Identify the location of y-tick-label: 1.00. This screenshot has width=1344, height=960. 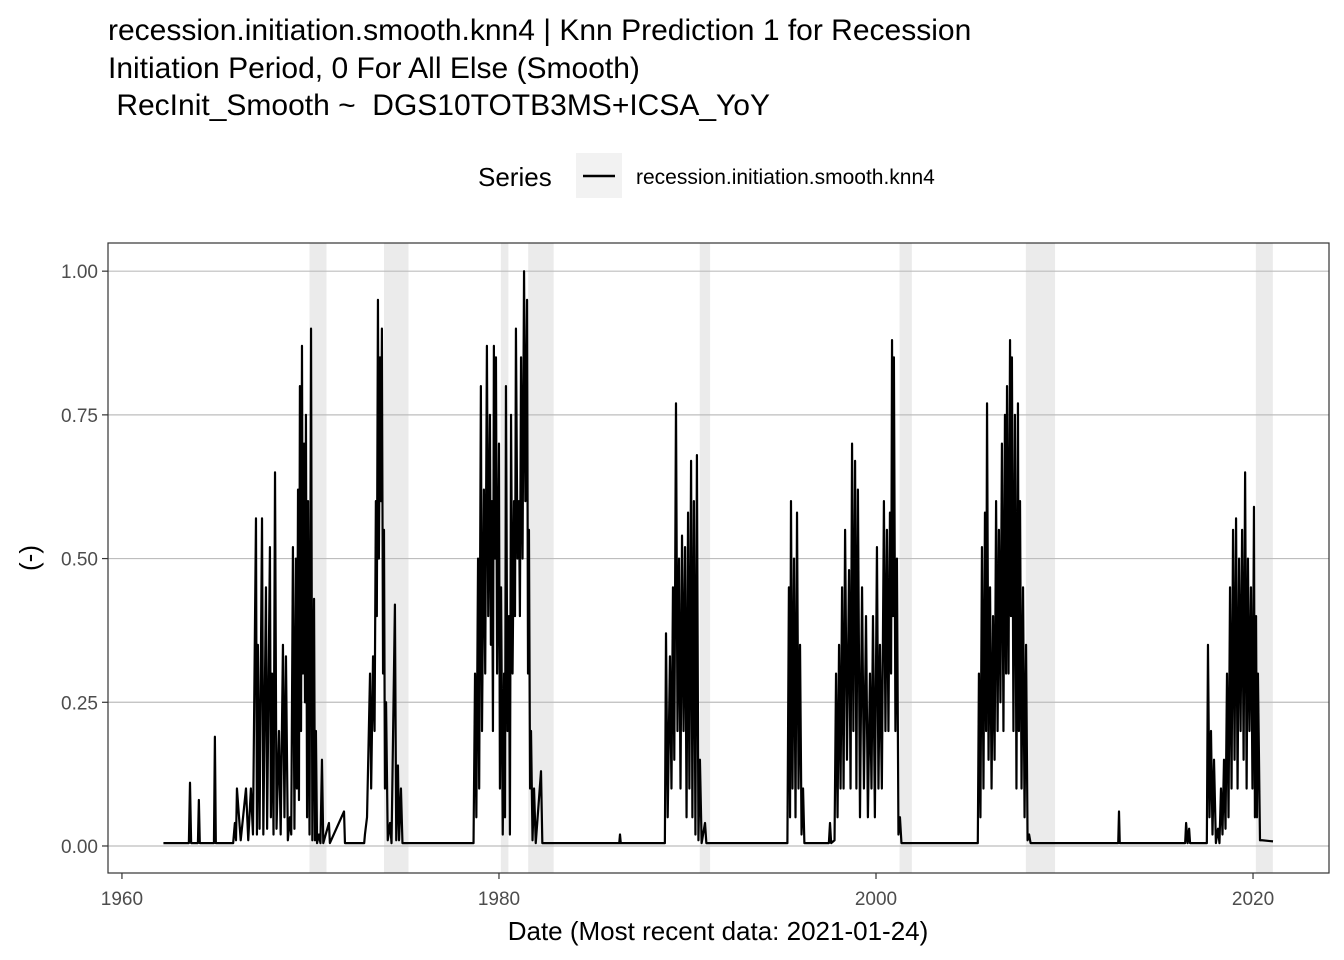
(79, 272).